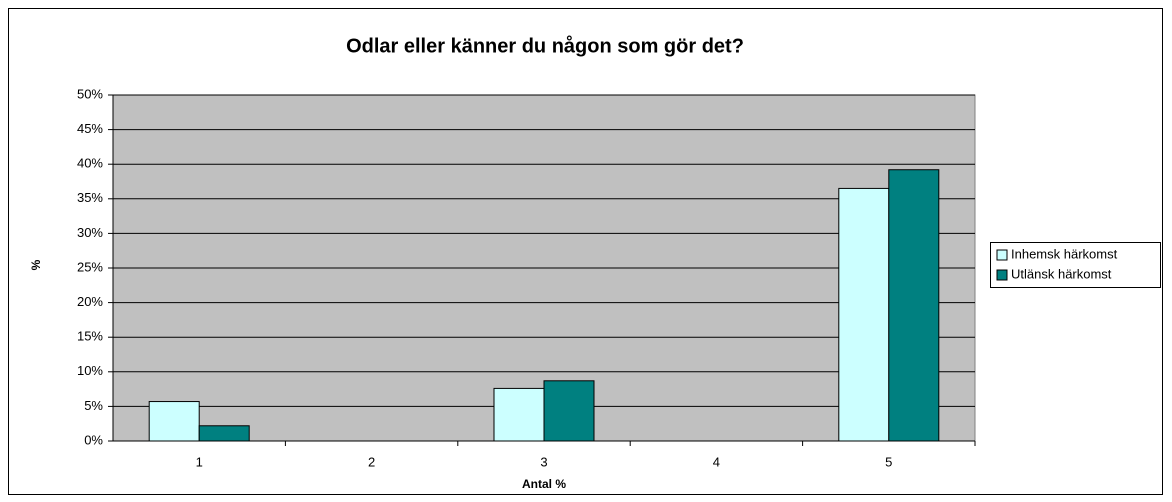 The image size is (1172, 502). What do you see at coordinates (93, 405) in the screenshot?
I see `y-tick-label: 5%` at bounding box center [93, 405].